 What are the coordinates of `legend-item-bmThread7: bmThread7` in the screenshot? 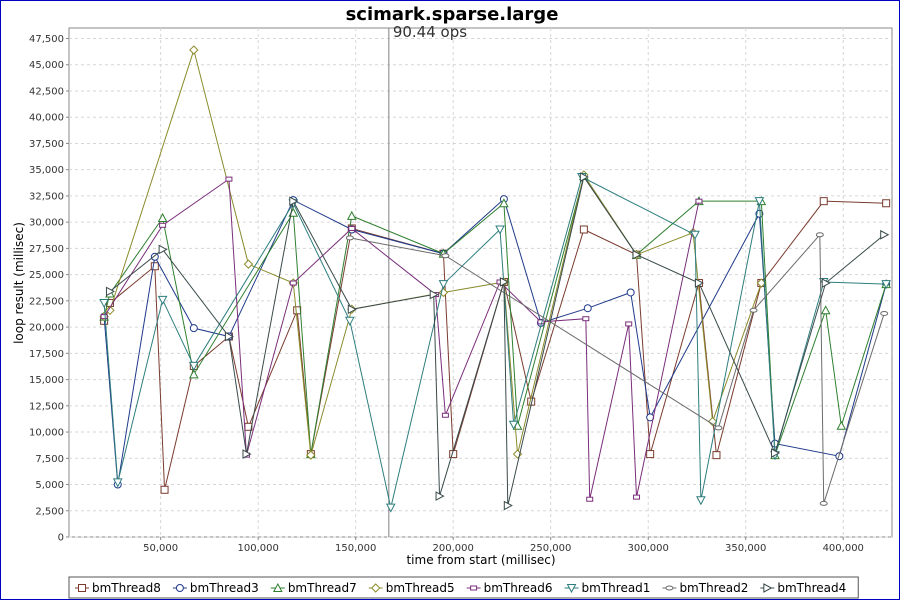 It's located at (313, 588).